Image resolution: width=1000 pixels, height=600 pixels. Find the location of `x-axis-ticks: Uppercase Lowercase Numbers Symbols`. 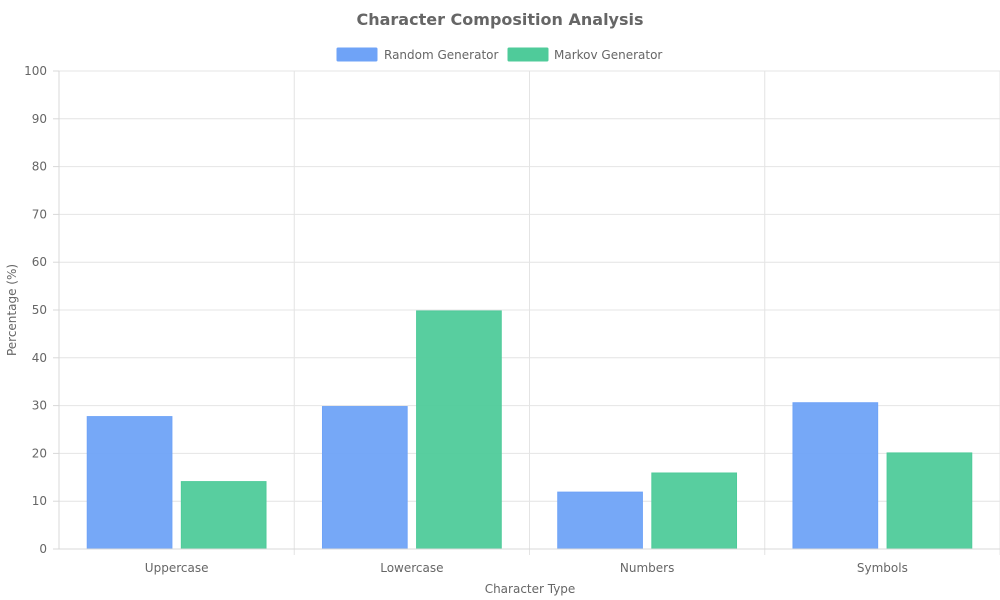

x-axis-ticks: Uppercase Lowercase Numbers Symbols is located at coordinates (526, 568).